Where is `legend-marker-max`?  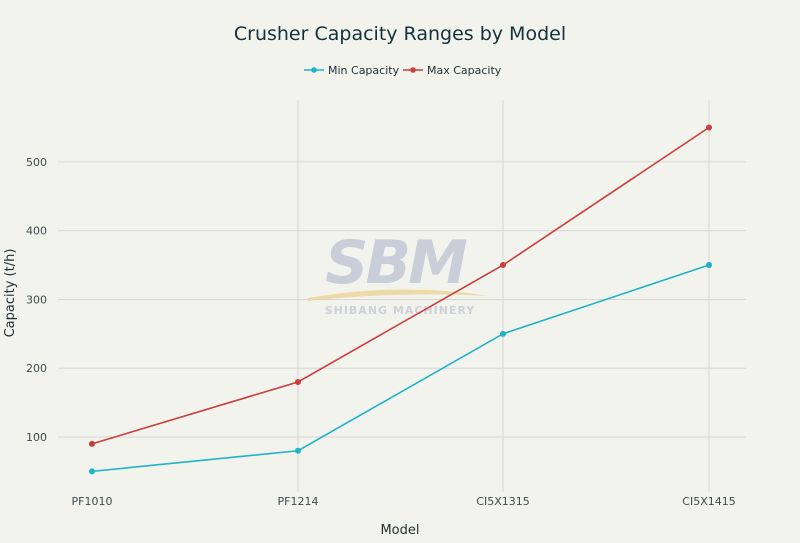
legend-marker-max is located at coordinates (413, 70).